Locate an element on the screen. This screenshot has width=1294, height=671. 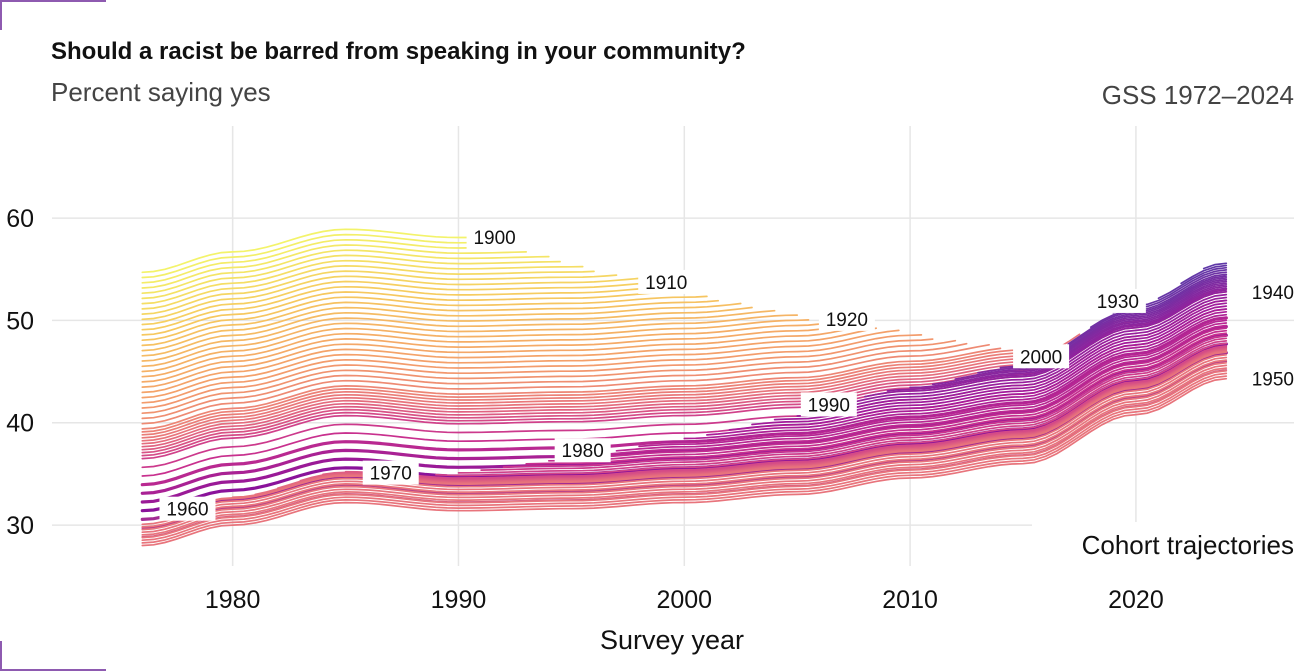
cohort-line-1970 is located at coordinates (820, 412).